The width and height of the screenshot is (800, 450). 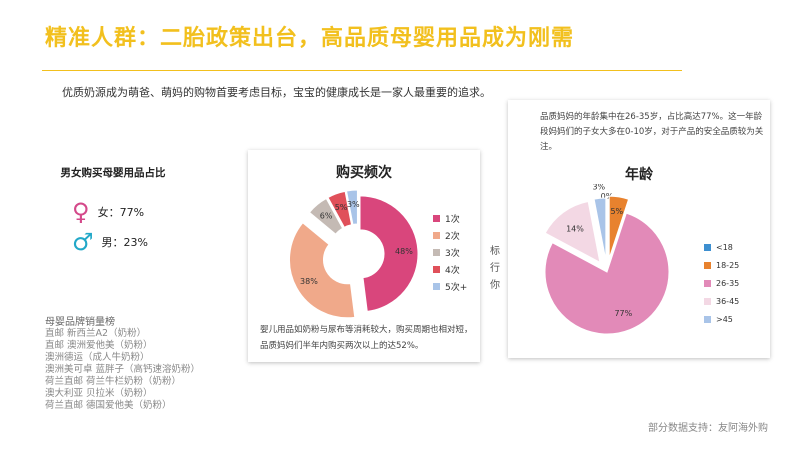 I want to click on pie-slice-5次+, so click(x=351, y=207).